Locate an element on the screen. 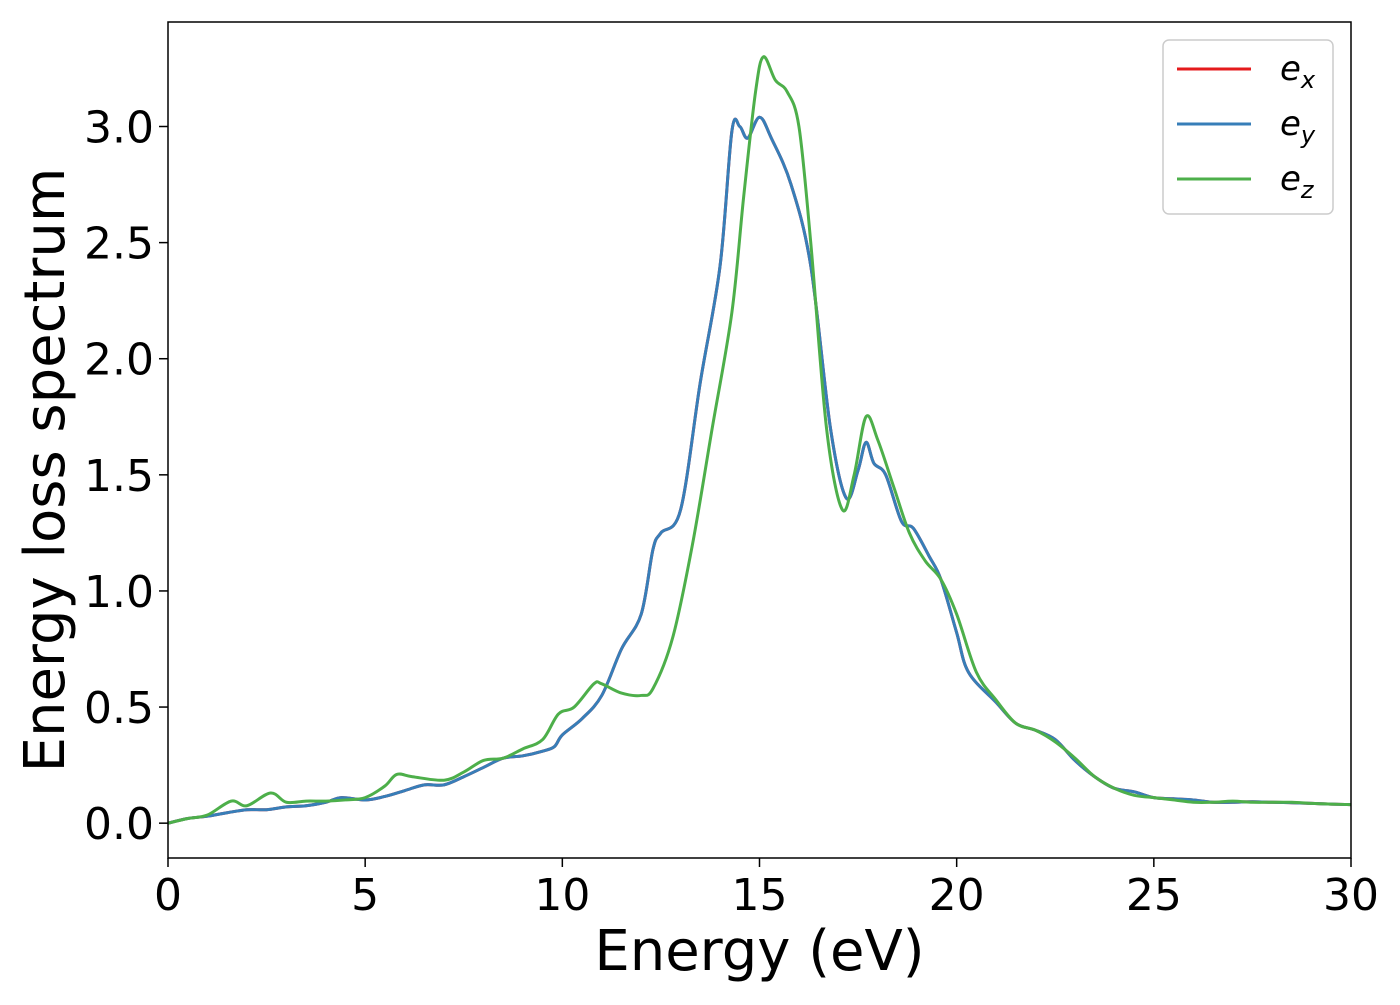 This screenshot has width=1400, height=1005. y-tick-label: 2.0 is located at coordinates (119, 360).